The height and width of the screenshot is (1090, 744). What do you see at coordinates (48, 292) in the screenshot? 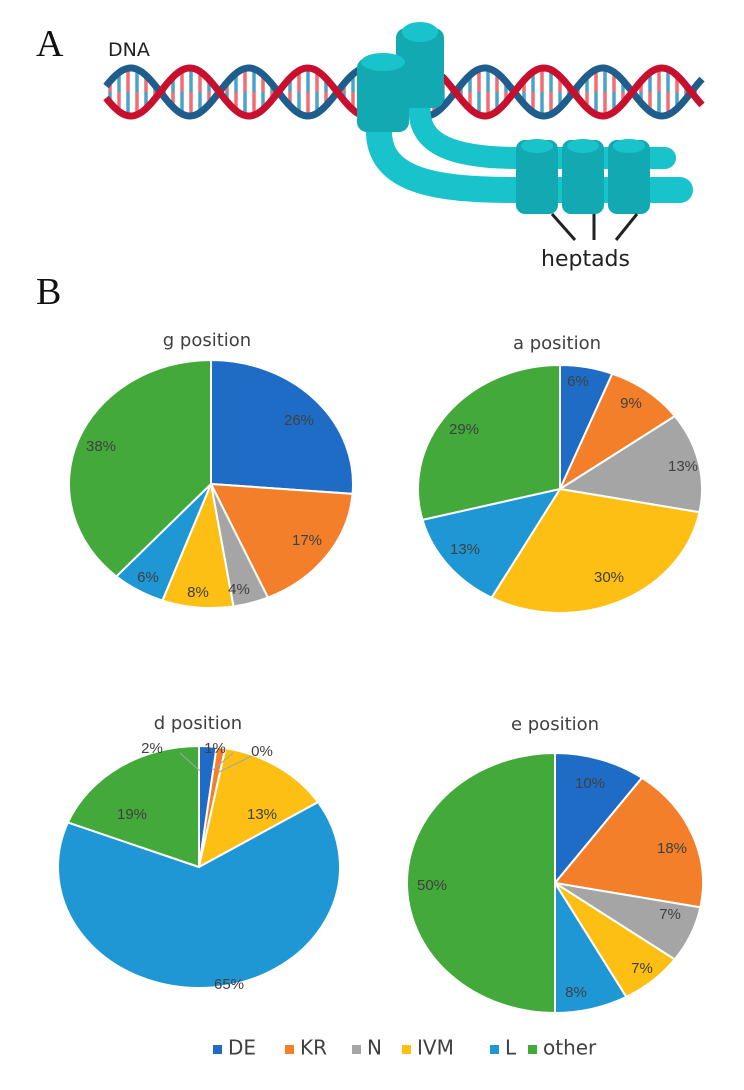
I see `panel-b-letter: B` at bounding box center [48, 292].